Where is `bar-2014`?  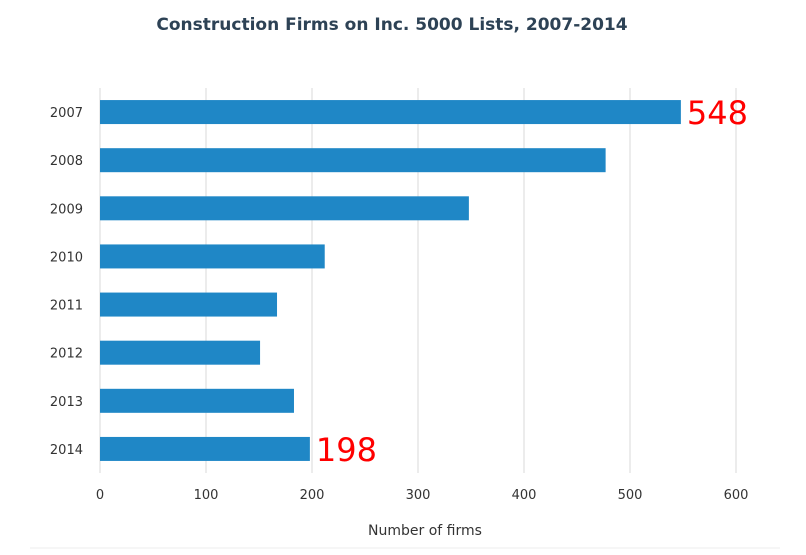
bar-2014 is located at coordinates (205, 448).